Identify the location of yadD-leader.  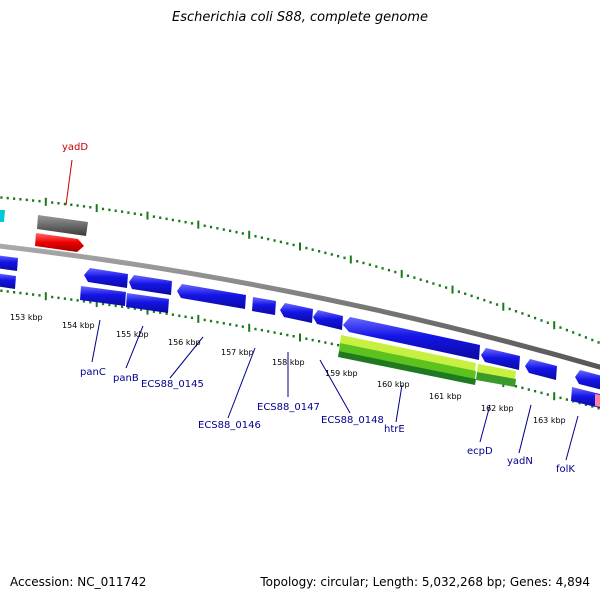
(69, 182).